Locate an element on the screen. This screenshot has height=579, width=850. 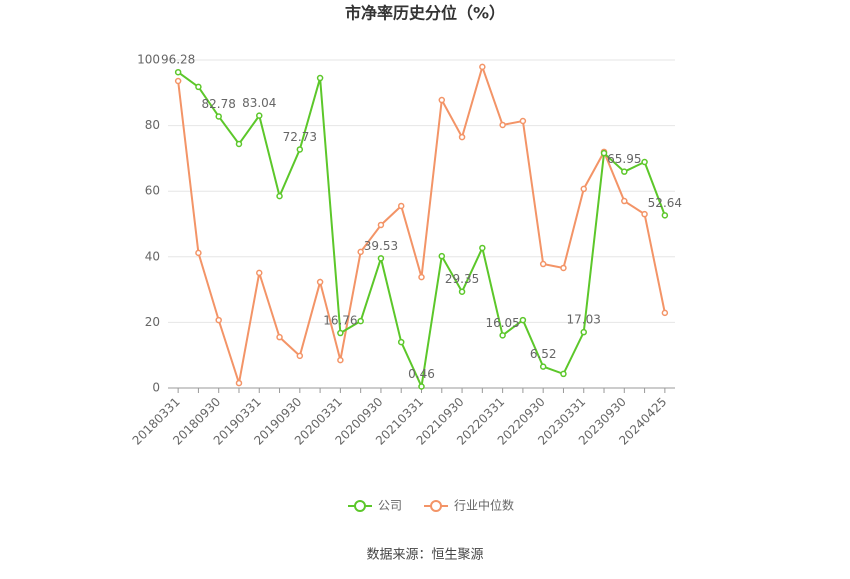
legend-label: 行业中位数 is located at coordinates (484, 505).